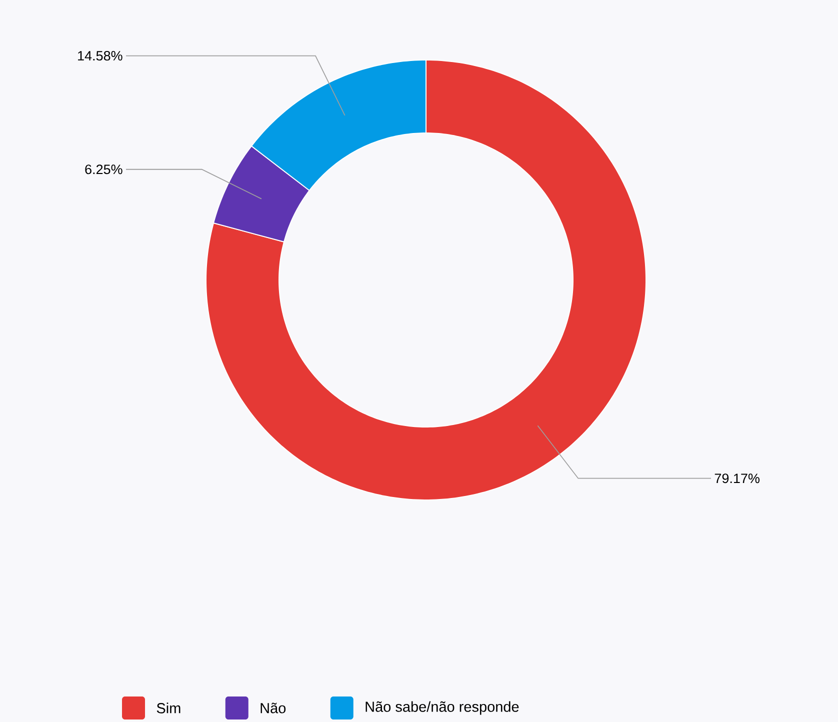 The width and height of the screenshot is (838, 722). Describe the element at coordinates (442, 708) in the screenshot. I see `legend-label: Não sabe/não responde` at that location.